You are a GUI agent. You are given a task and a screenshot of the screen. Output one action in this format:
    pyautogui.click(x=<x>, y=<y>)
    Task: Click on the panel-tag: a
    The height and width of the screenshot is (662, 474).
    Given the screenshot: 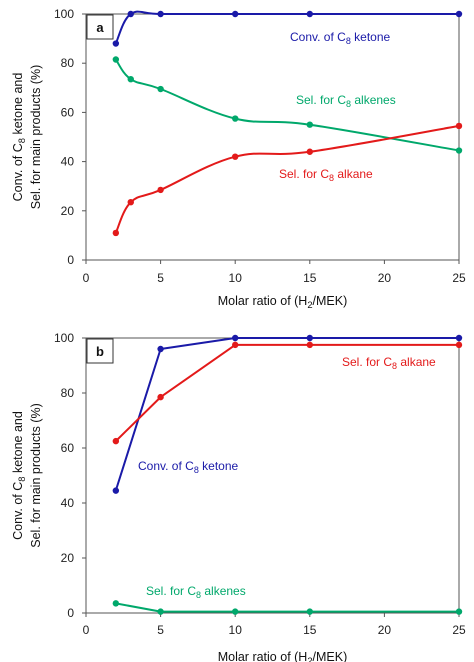 What is the action you would take?
    pyautogui.click(x=100, y=27)
    